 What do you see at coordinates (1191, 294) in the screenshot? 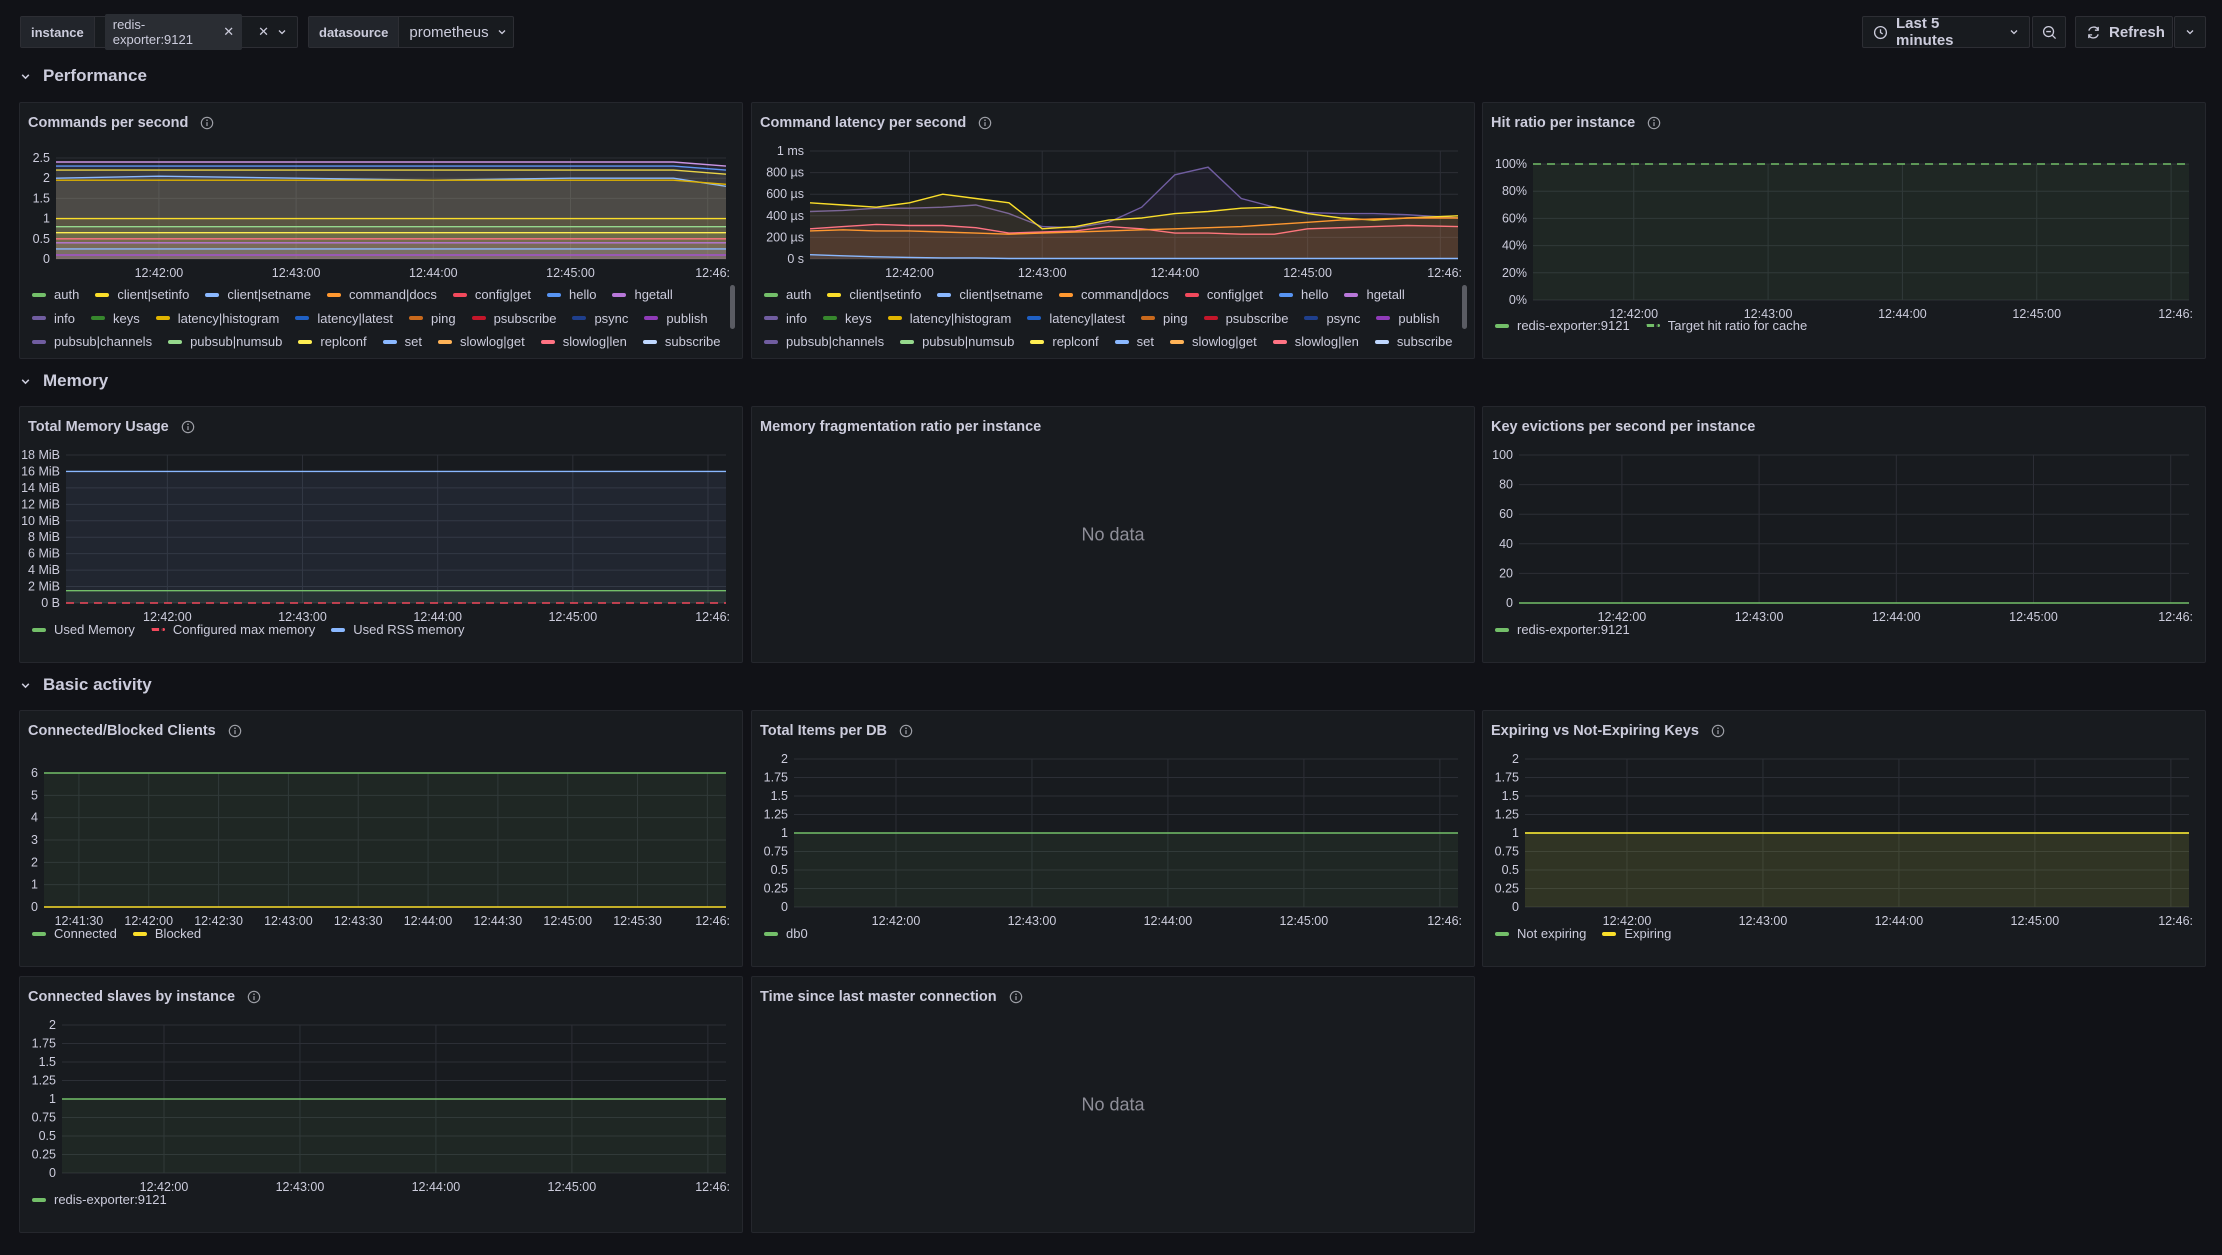
I see `legend-swatch` at bounding box center [1191, 294].